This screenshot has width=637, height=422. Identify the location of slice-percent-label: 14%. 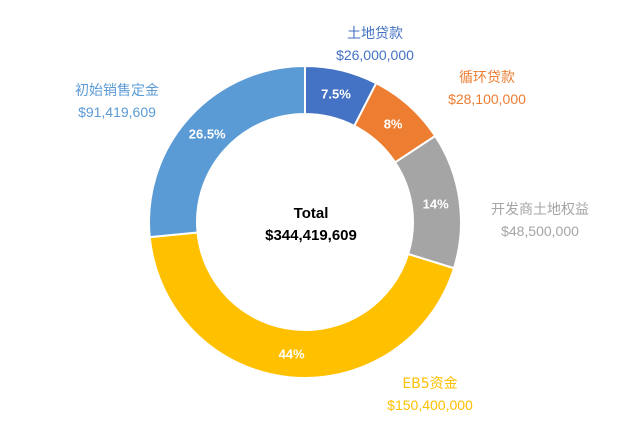
(436, 203).